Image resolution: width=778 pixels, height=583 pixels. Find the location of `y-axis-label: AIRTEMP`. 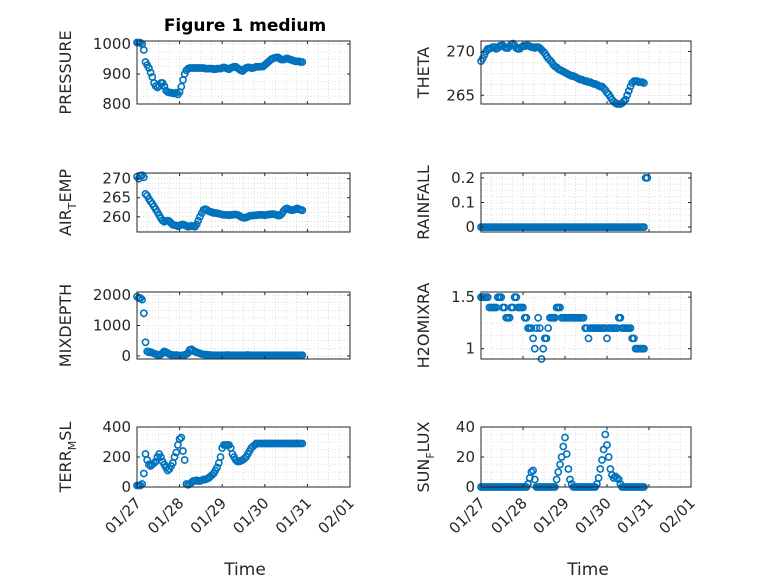

y-axis-label: AIRTEMP is located at coordinates (67, 202).